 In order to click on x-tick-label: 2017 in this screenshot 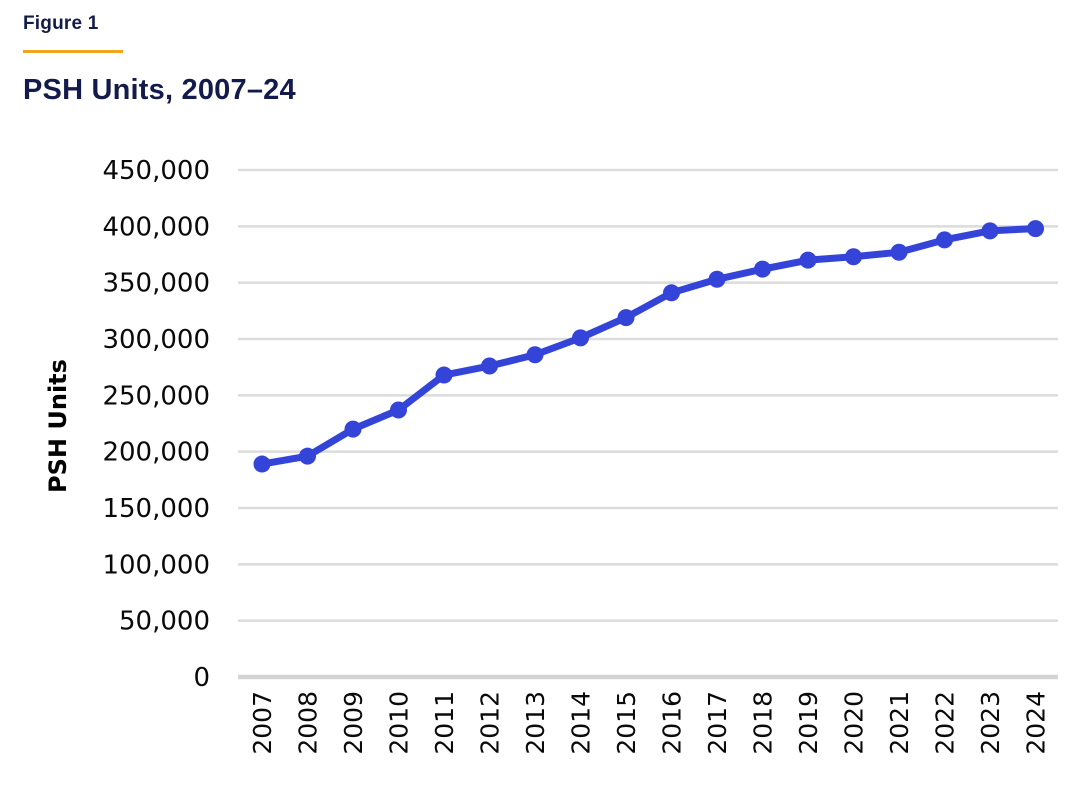, I will do `click(717, 723)`.